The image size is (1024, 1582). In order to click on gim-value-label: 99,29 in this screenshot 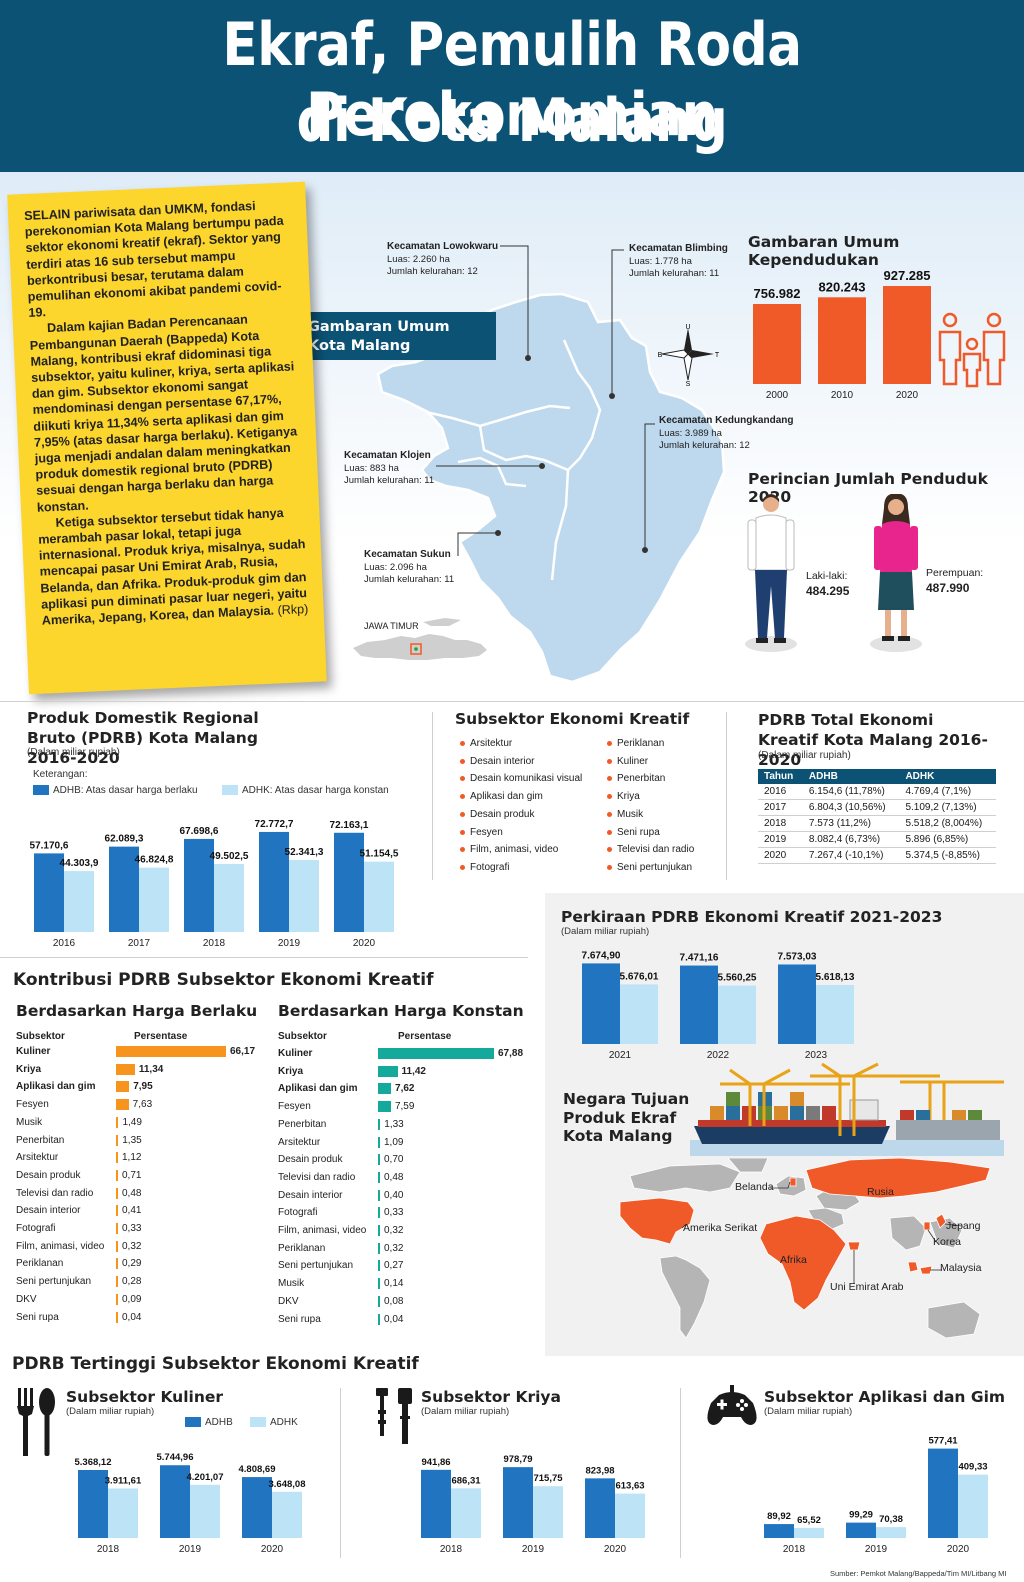, I will do `click(861, 1515)`.